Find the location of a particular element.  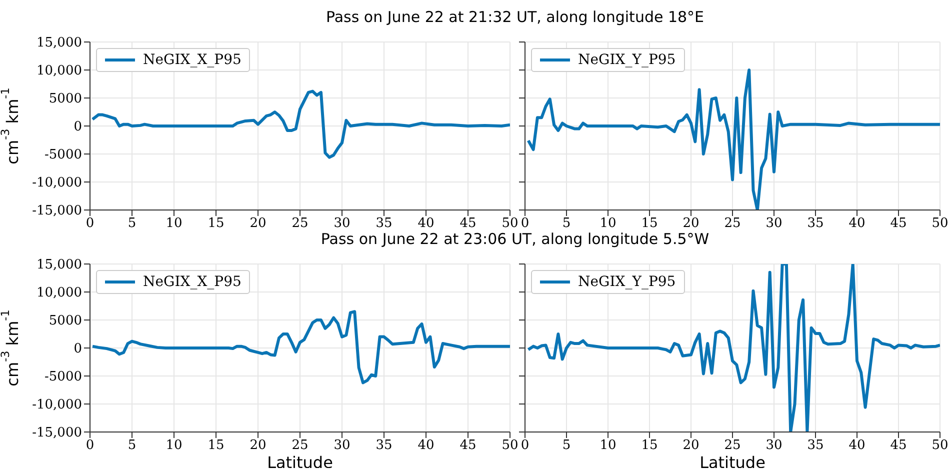

chart-title: Pass on June 22 at 21:32 UT, along longitude 18°E is located at coordinates (515, 17).